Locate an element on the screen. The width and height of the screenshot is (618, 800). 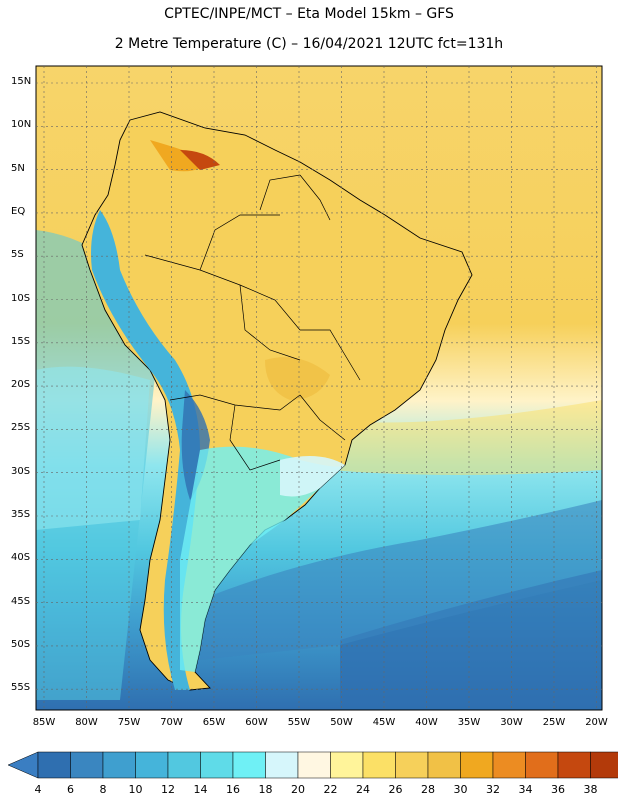
colorbar-tick-label: 16 is located at coordinates (233, 789).